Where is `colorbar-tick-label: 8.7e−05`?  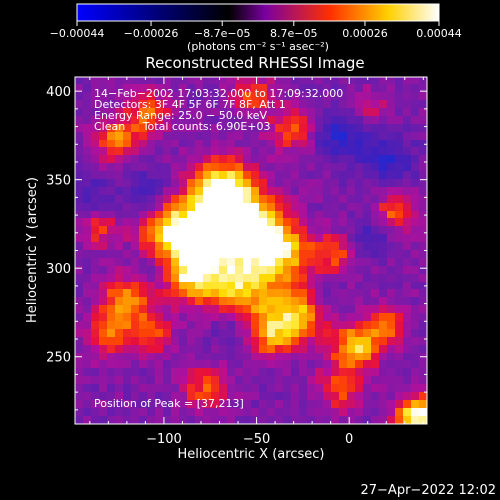
colorbar-tick-label: 8.7e−05 is located at coordinates (293, 33).